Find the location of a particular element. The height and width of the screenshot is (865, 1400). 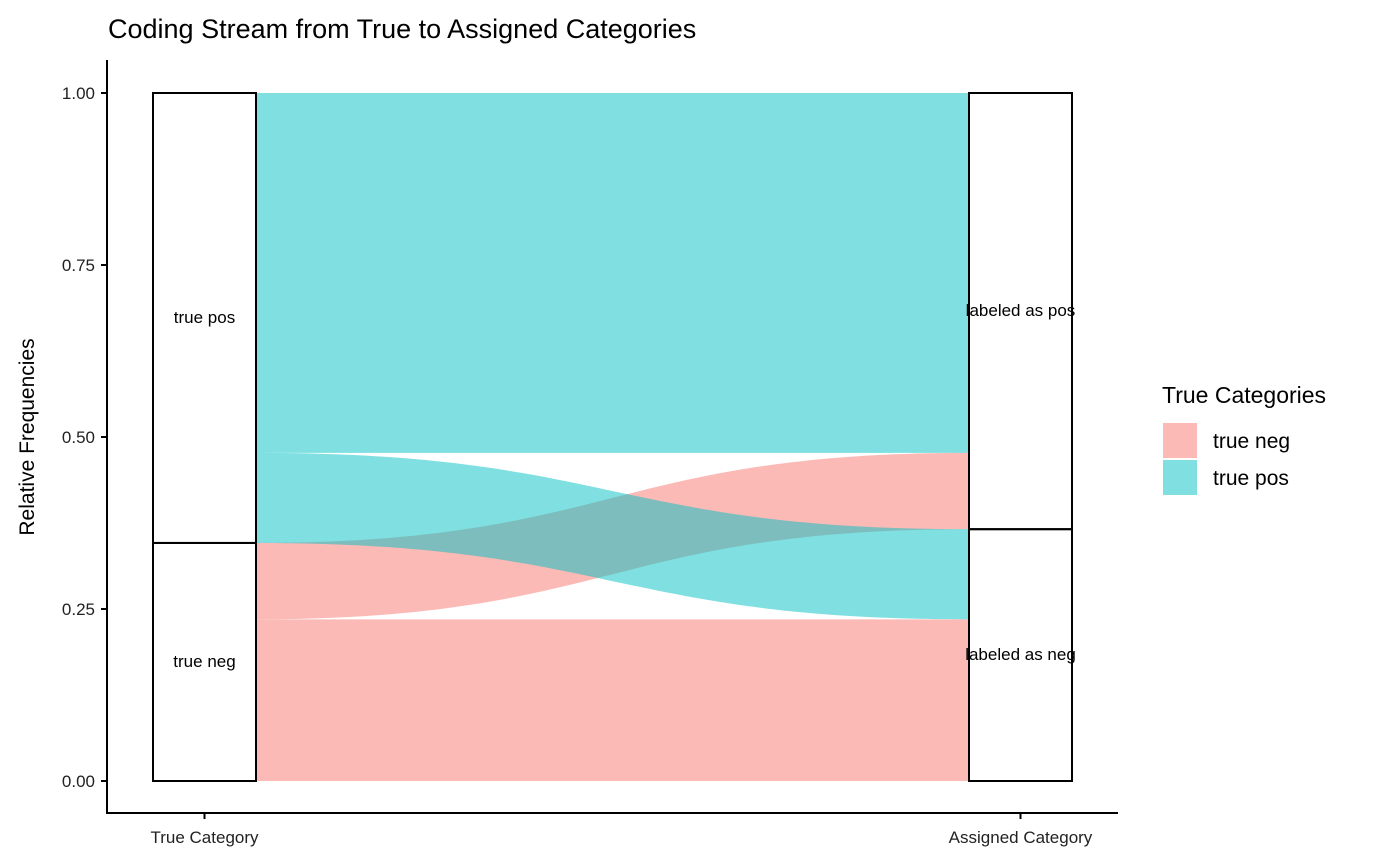

stratum-label: labeled as pos is located at coordinates (1021, 310).